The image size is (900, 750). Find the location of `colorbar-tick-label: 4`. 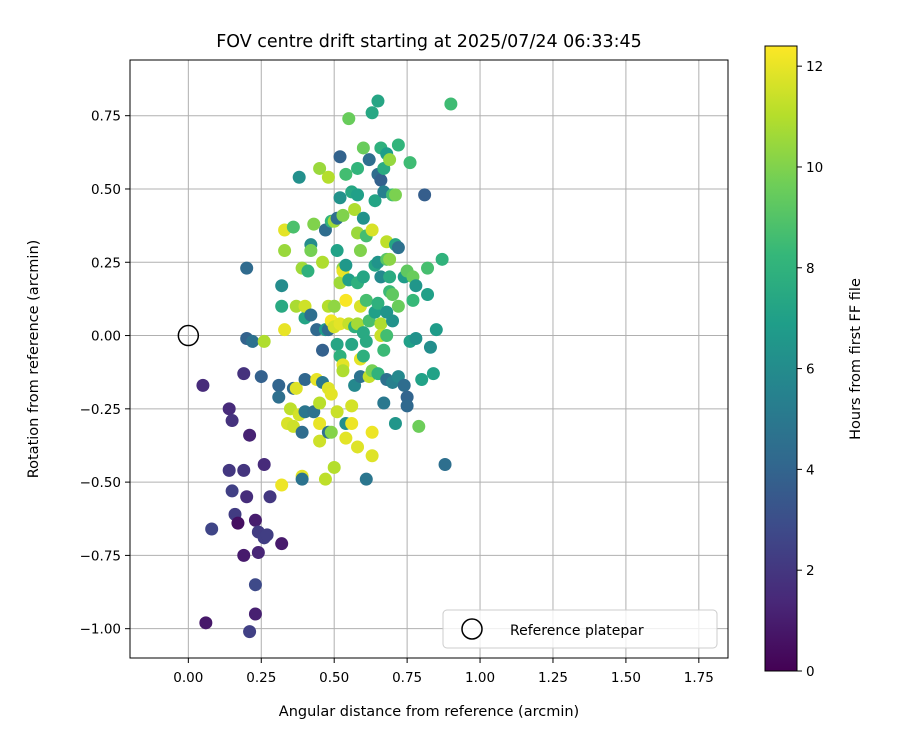

colorbar-tick-label: 4 is located at coordinates (810, 470).